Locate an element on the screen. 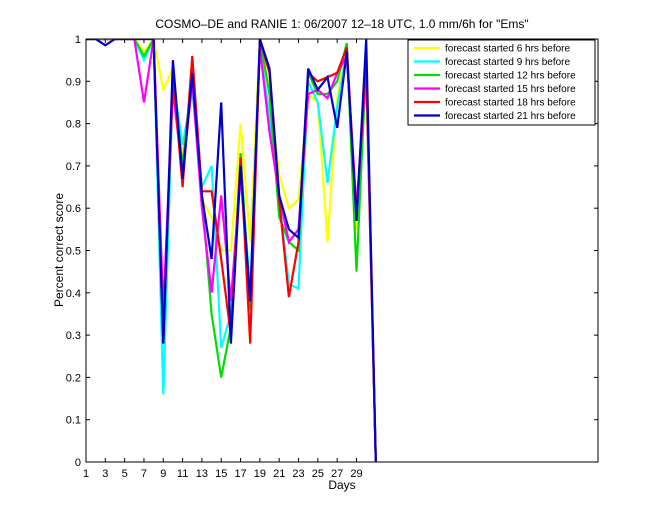  x-tick-label: 5 is located at coordinates (125, 474).